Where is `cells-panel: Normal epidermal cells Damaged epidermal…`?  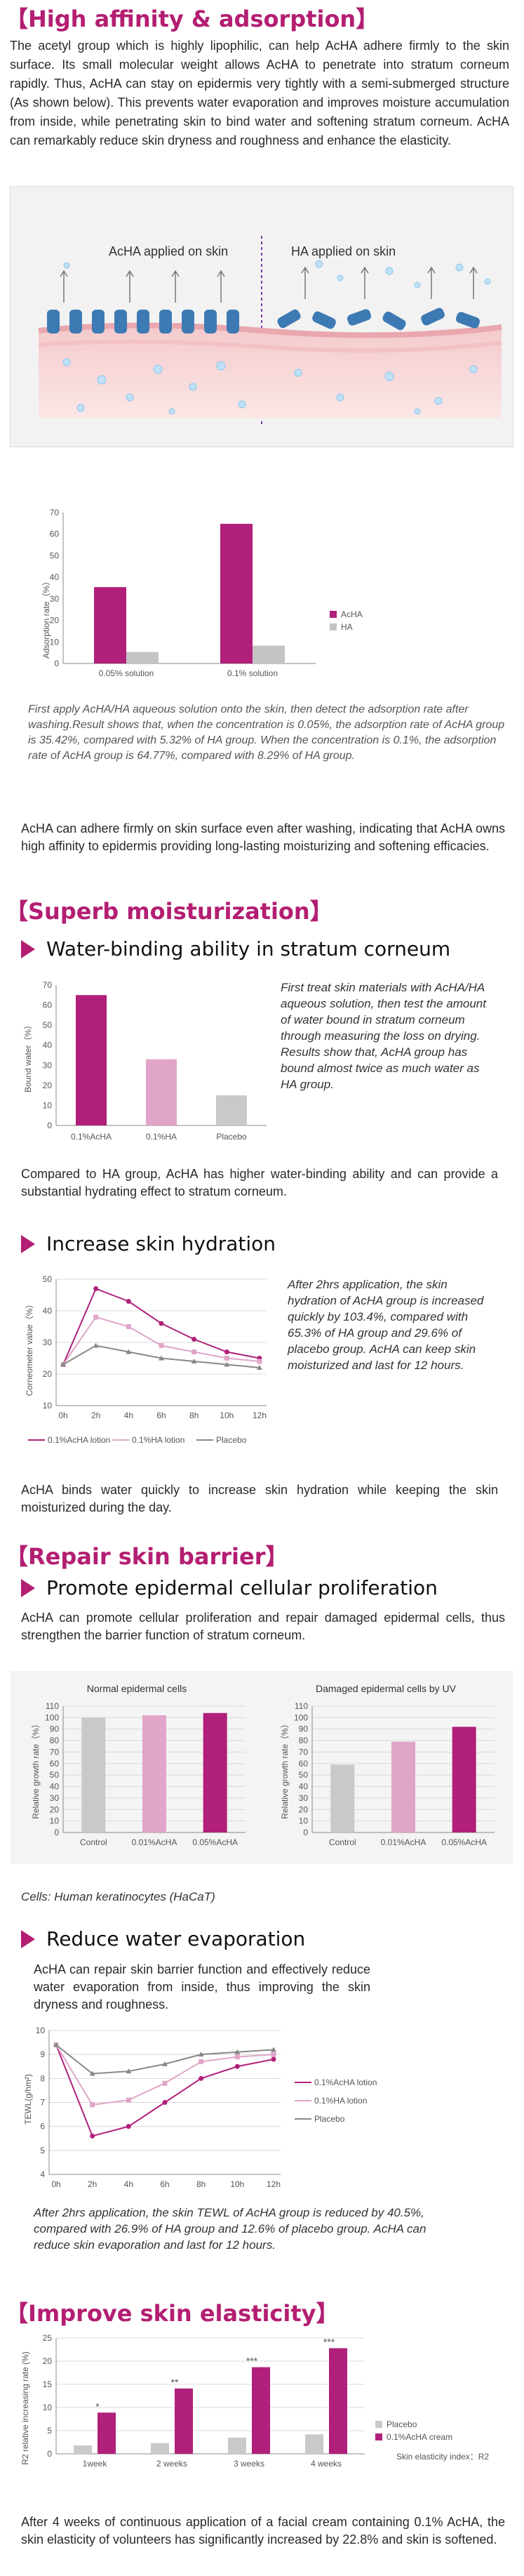 cells-panel: Normal epidermal cells Damaged epidermal… is located at coordinates (262, 1767).